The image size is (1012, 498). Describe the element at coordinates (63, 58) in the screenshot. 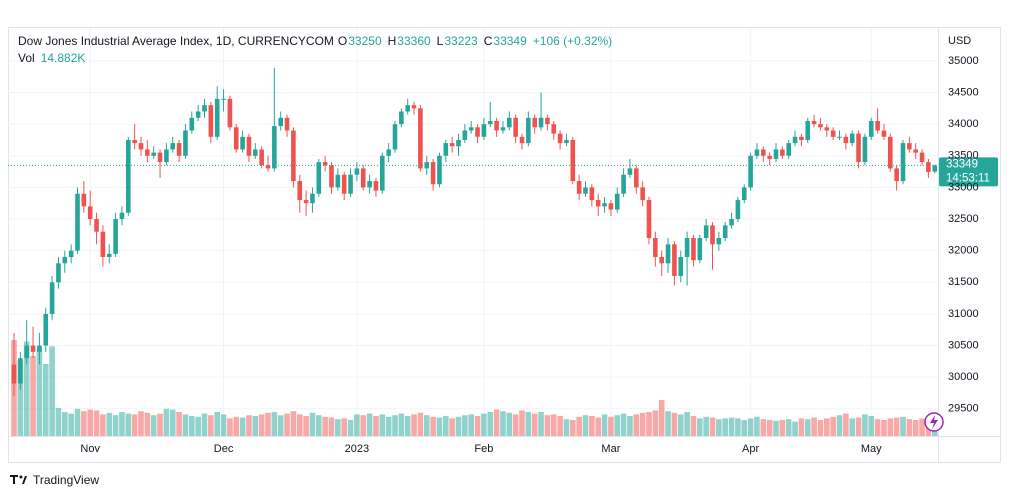

I see `volume-value: 14.882K` at that location.